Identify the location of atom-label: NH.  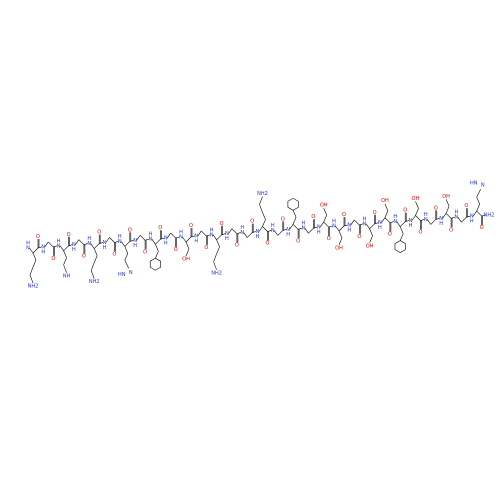
(67, 276).